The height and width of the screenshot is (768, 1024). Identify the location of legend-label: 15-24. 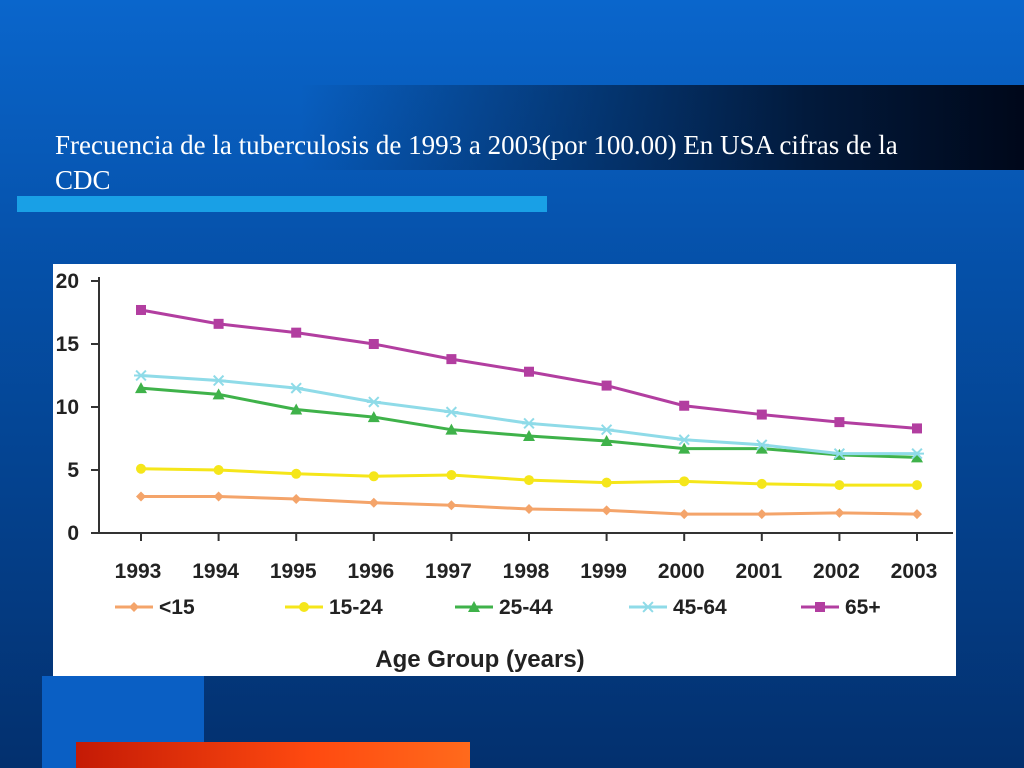
(356, 607).